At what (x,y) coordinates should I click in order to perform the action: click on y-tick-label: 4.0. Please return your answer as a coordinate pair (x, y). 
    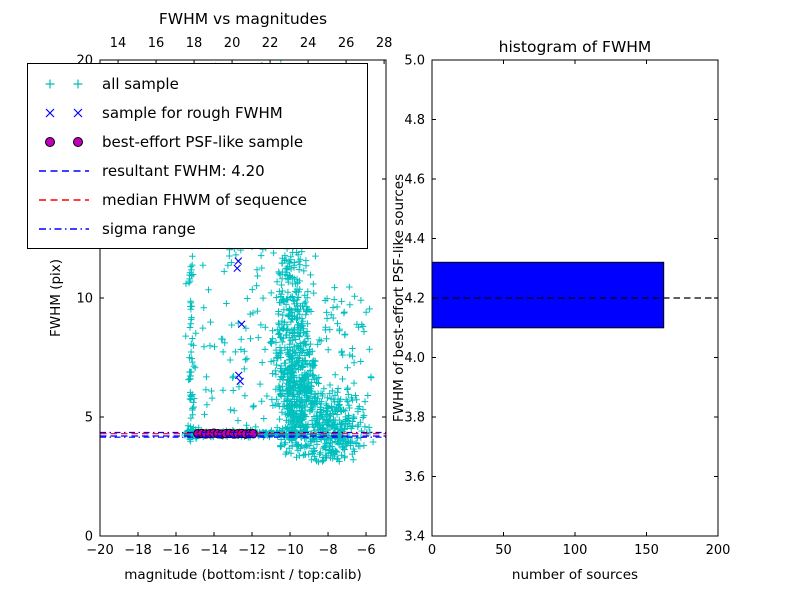
    Looking at the image, I should click on (414, 358).